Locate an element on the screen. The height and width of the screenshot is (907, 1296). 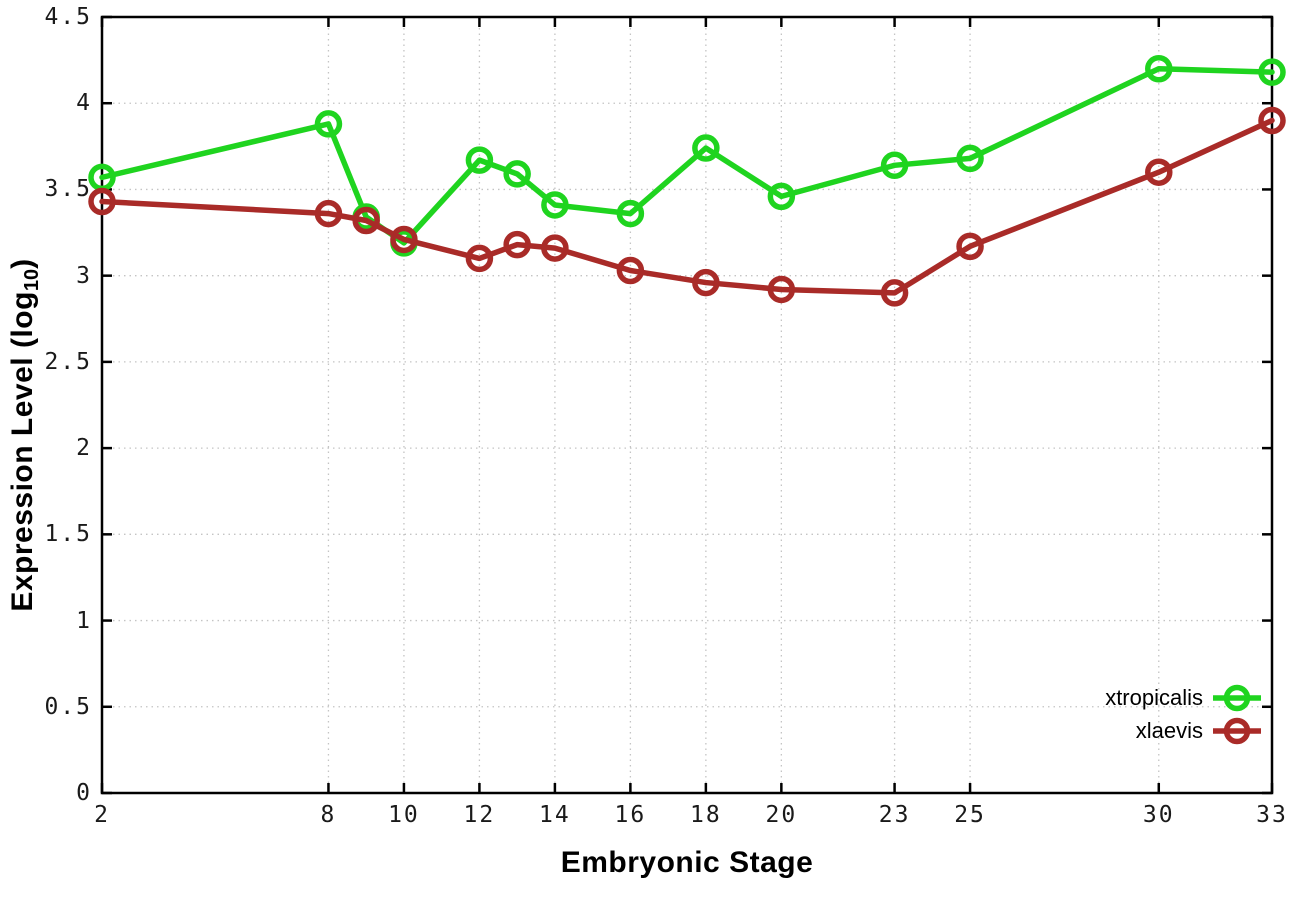
y-tick-label: 3.5 is located at coordinates (68, 189).